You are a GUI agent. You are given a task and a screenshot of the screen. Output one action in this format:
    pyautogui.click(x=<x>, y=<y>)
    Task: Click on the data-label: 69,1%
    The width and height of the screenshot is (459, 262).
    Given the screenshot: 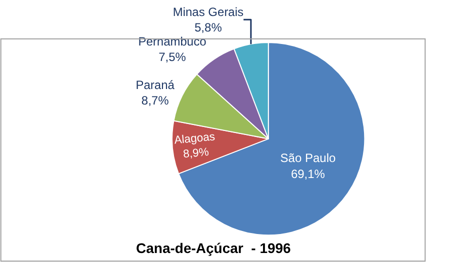 What is the action you would take?
    pyautogui.click(x=308, y=173)
    